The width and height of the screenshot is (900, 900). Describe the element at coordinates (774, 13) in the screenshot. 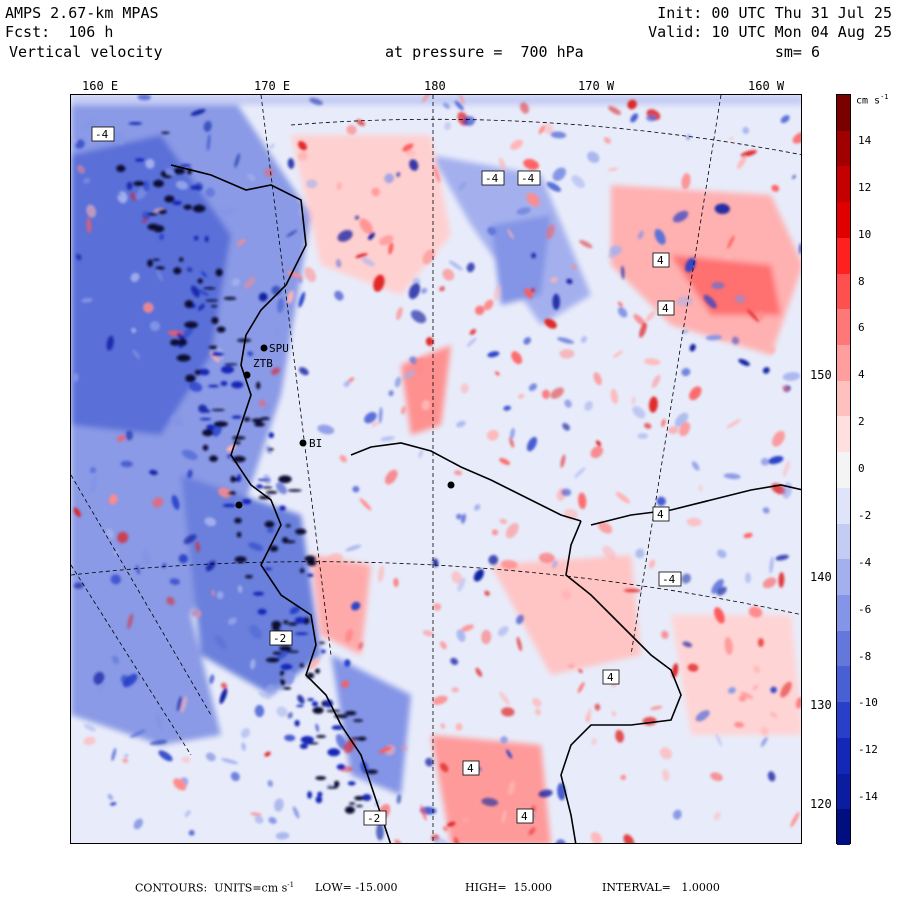

I see `init-time: Init: 00 UTC Thu 31 Jul 25` at that location.